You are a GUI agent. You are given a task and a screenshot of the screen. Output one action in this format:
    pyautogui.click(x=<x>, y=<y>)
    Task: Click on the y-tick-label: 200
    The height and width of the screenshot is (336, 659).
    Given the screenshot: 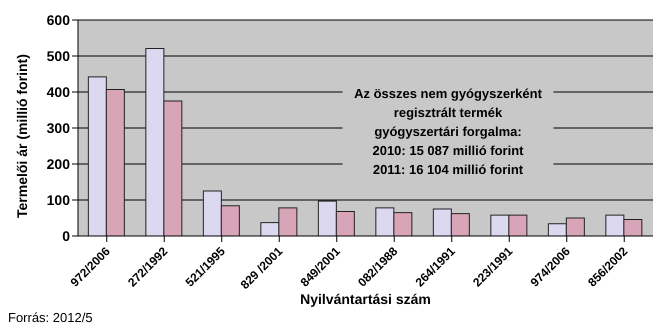 What is the action you would take?
    pyautogui.click(x=58, y=164)
    